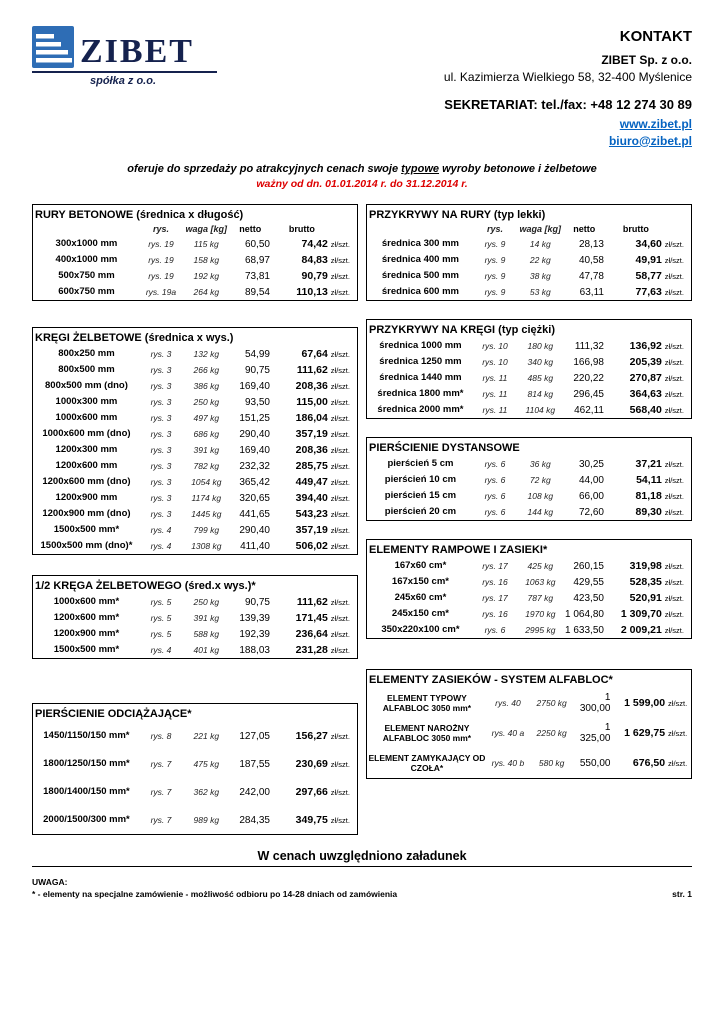 This screenshot has width=724, height=1024. Describe the element at coordinates (645, 346) in the screenshot. I see `gross-price: 136,92` at that location.